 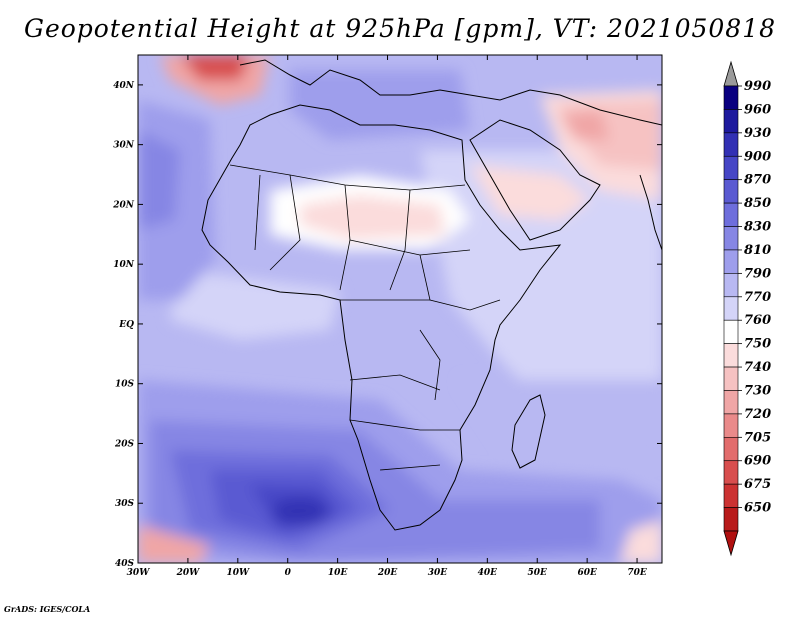 I want to click on colorbar-bottom-arrow, so click(x=731, y=543).